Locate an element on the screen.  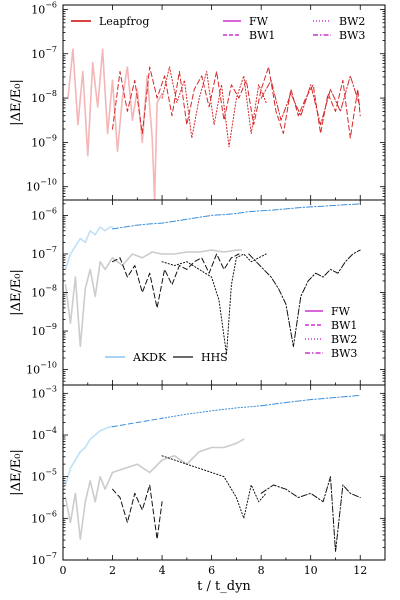
legend-label: HHS is located at coordinates (214, 357).